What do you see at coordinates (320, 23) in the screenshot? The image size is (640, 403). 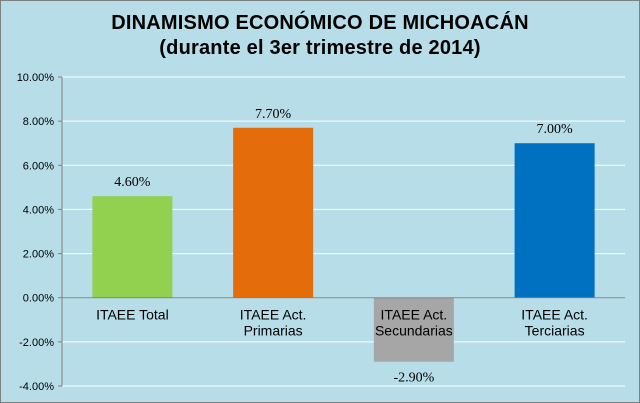 I see `chart-title: DINAMISMO ECONÓMICO DE MICHOACÁN` at bounding box center [320, 23].